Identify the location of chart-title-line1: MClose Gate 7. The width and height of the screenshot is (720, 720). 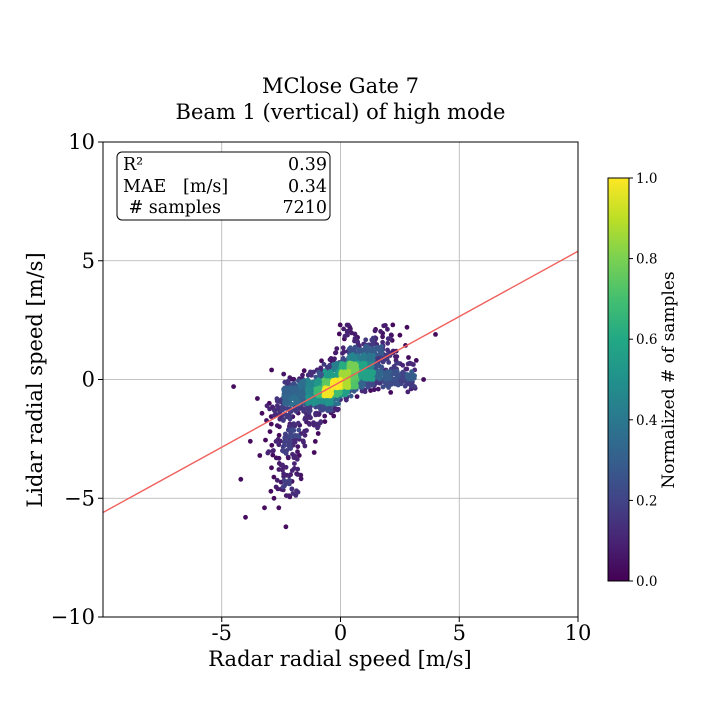
(340, 86).